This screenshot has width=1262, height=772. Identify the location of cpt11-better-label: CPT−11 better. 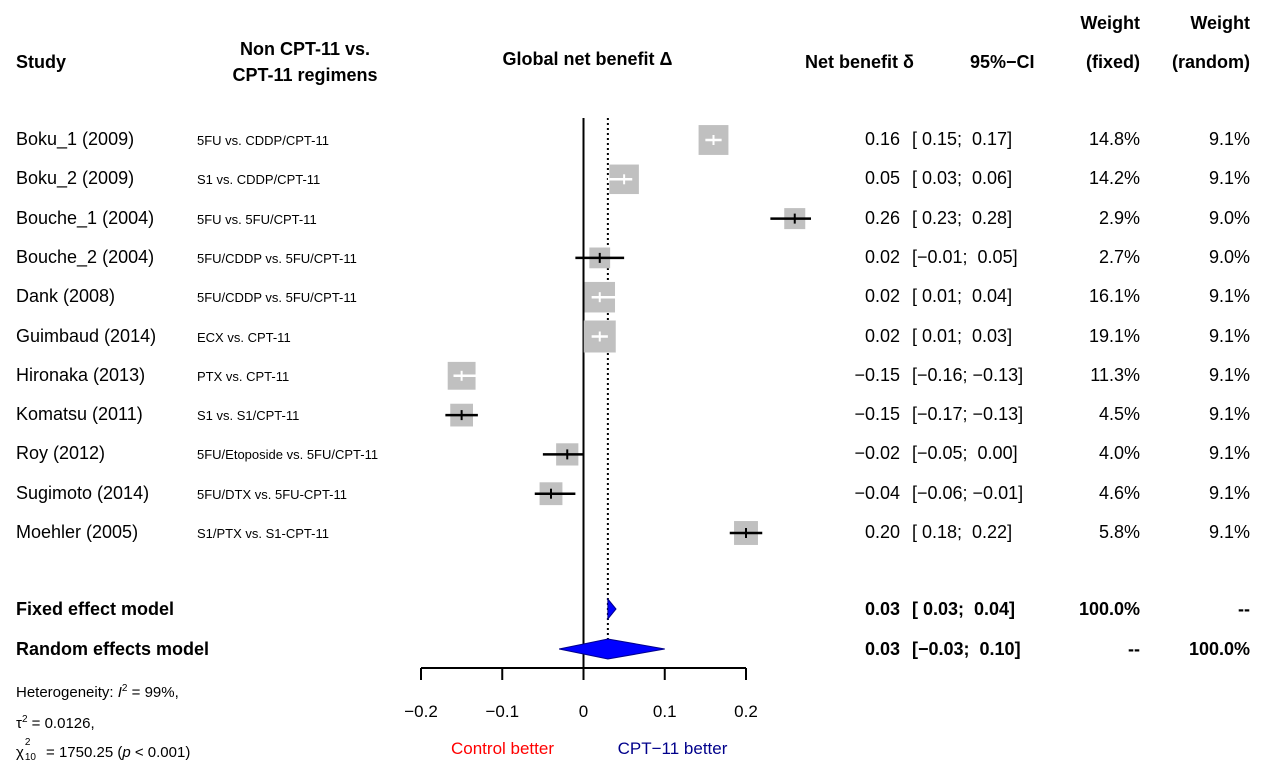
(672, 748).